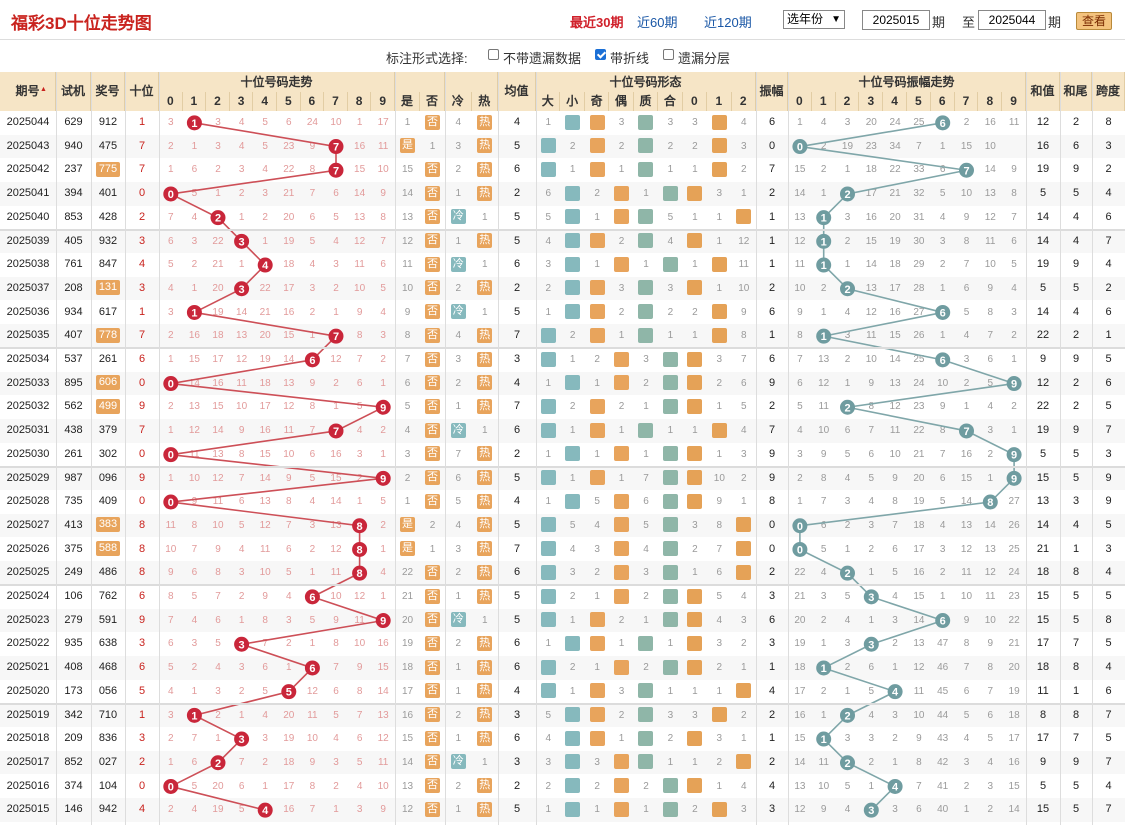 The image size is (1125, 825). I want to click on amp-cell: 2, so click(772, 287).